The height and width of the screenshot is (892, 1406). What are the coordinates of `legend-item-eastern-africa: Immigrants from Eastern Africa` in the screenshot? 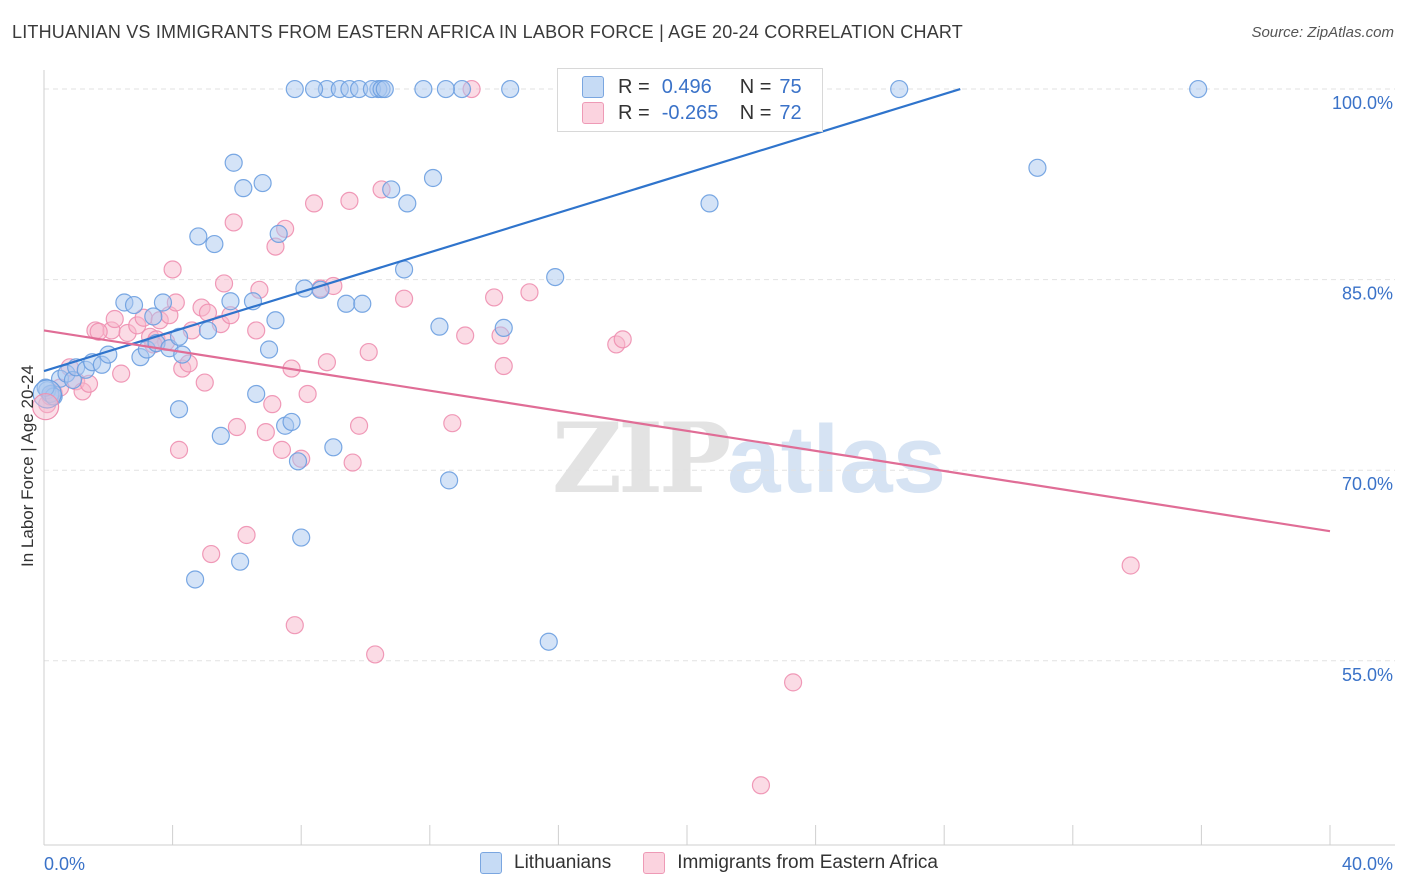 It's located at (790, 863).